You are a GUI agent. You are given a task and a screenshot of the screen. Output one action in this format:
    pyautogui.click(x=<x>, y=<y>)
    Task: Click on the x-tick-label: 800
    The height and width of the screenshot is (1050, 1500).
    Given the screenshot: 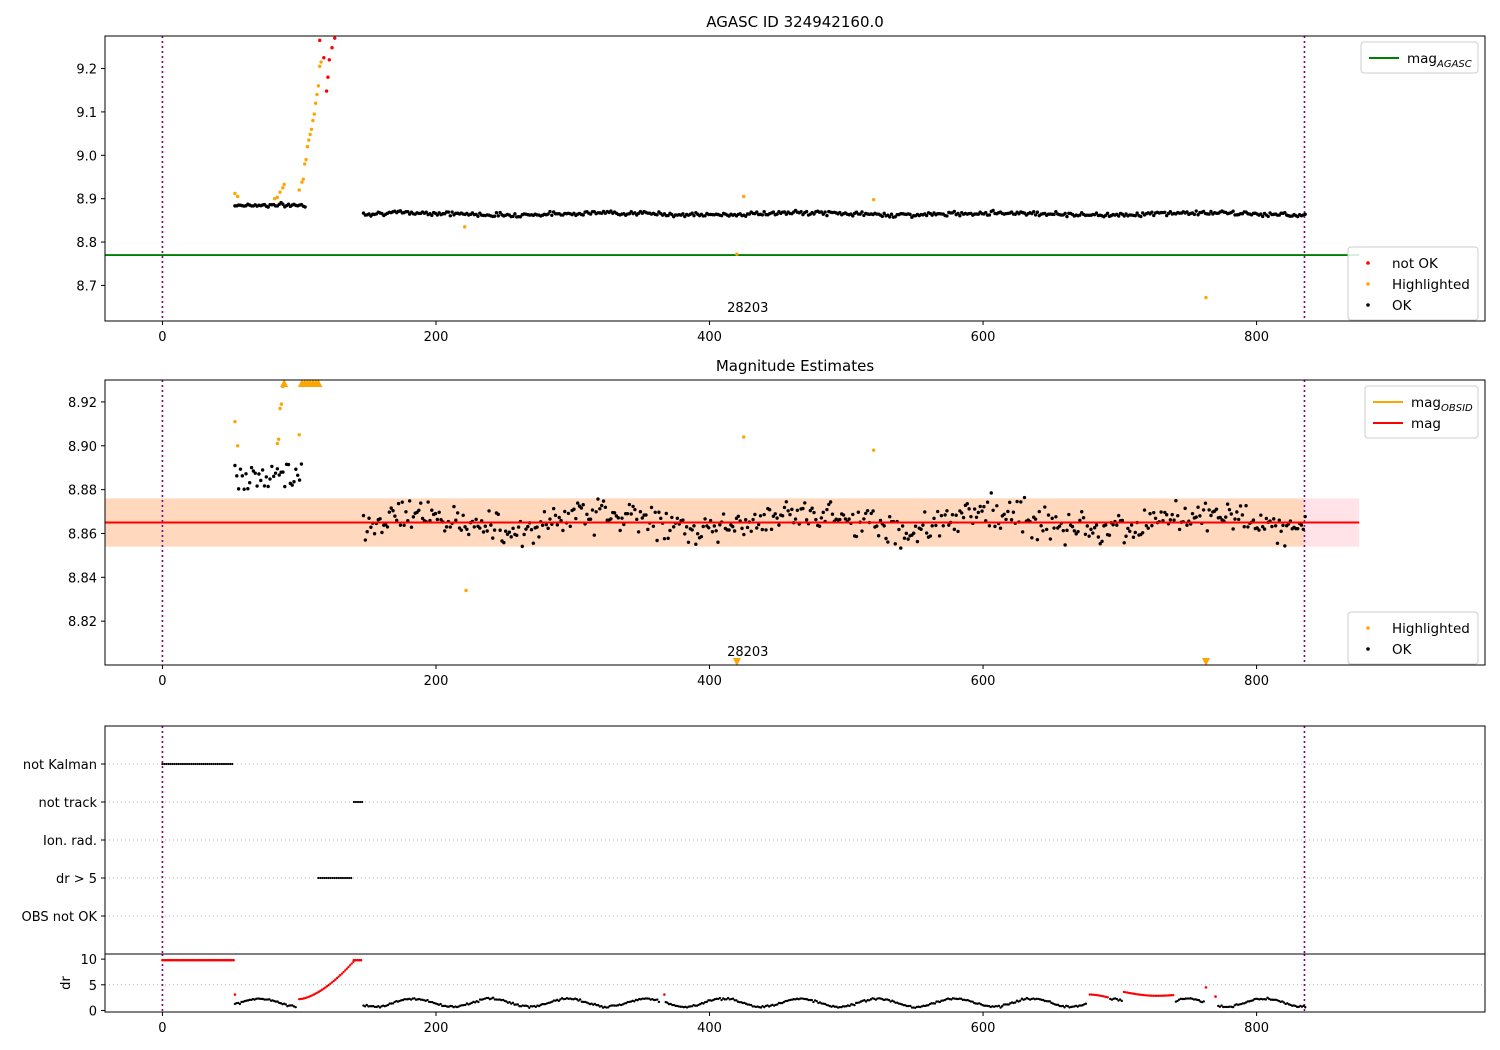 What is the action you would take?
    pyautogui.click(x=1256, y=337)
    